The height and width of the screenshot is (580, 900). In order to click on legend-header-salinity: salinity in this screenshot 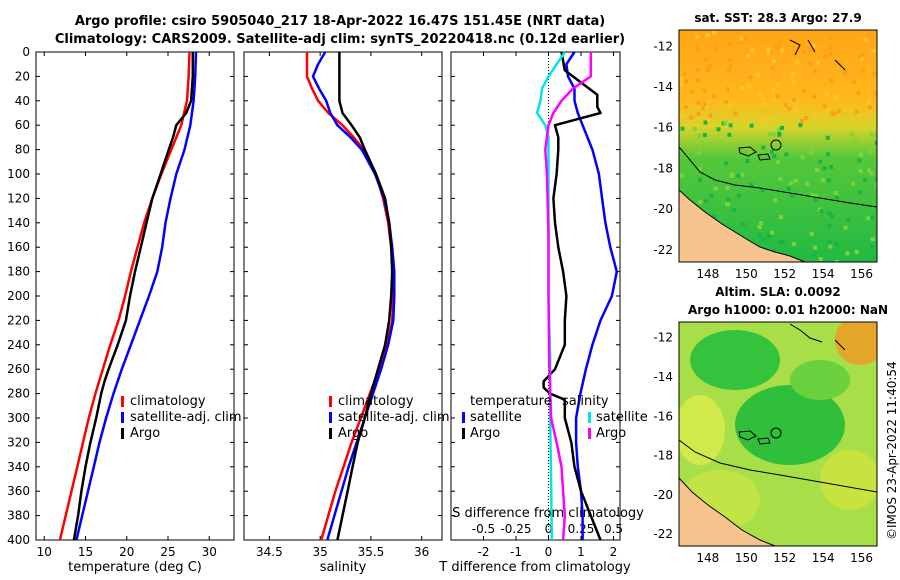, I will do `click(585, 401)`.